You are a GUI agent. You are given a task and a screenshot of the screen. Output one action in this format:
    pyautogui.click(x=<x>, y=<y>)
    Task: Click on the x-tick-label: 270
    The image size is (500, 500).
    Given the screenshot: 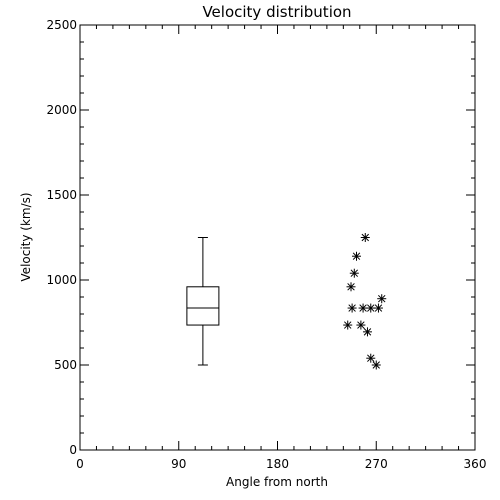 What is the action you would take?
    pyautogui.click(x=376, y=464)
    